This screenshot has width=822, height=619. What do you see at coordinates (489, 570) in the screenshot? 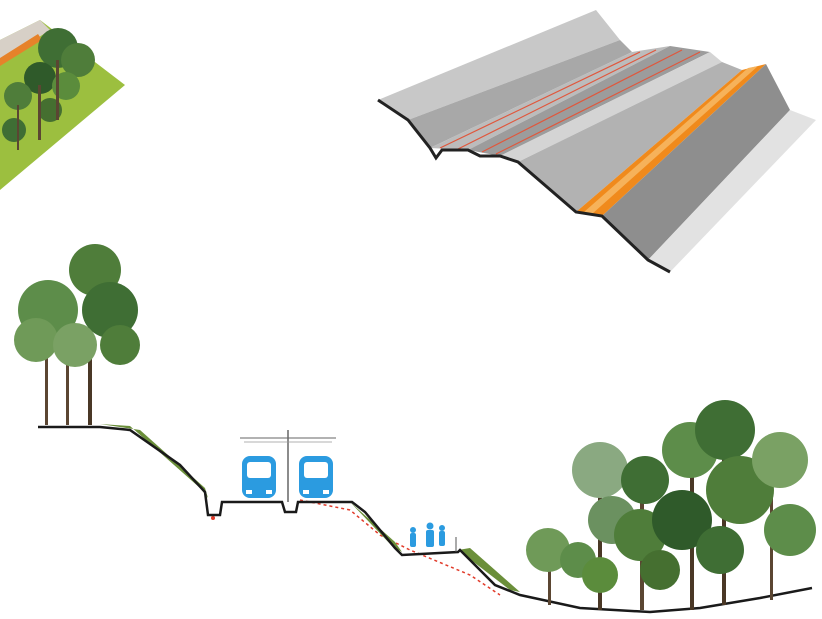
I see `right-grass-slope` at bounding box center [489, 570].